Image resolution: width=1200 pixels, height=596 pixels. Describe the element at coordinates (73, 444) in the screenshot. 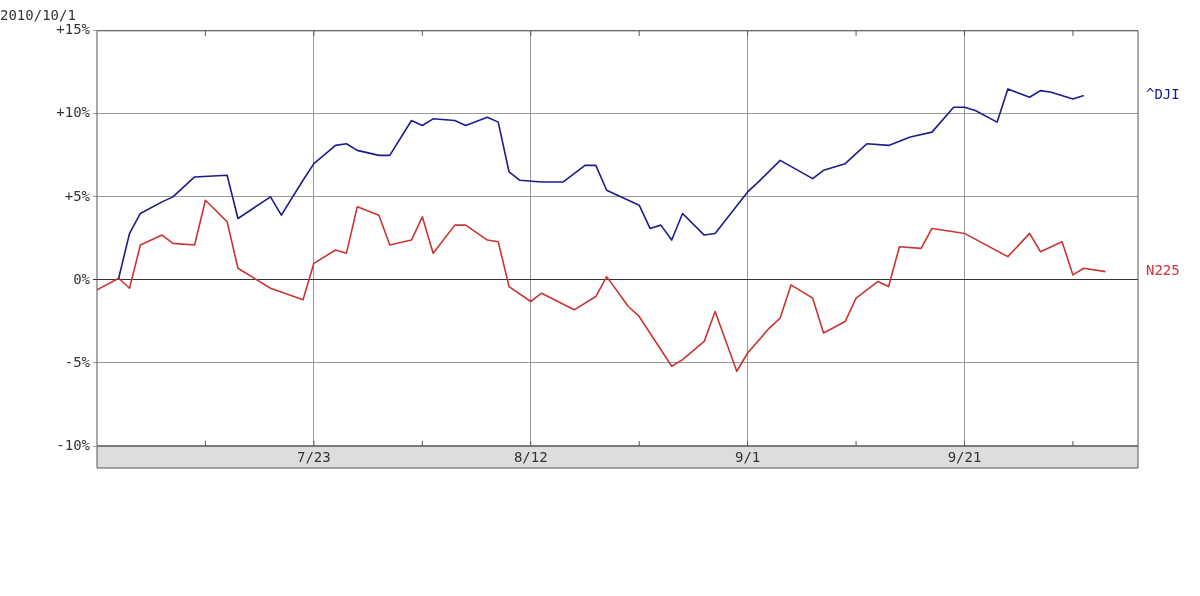

I see `y-tick-label: -10%` at that location.